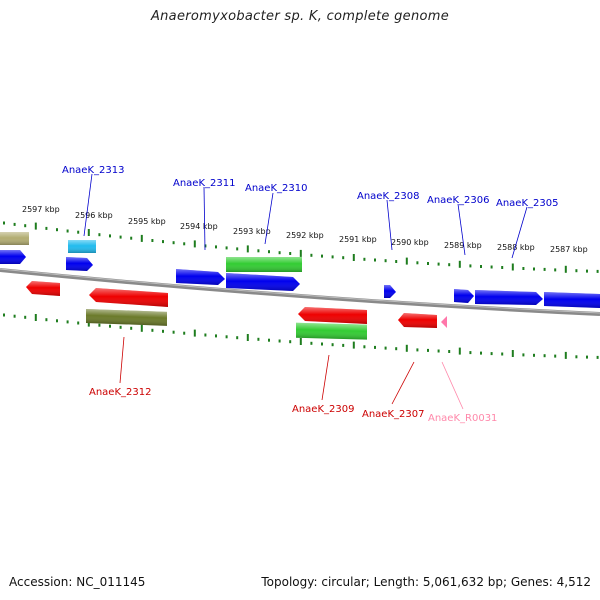 This screenshot has width=600, height=600. What do you see at coordinates (462, 418) in the screenshot?
I see `gene-label-anaek-r0031: AnaeK_R0031` at bounding box center [462, 418].